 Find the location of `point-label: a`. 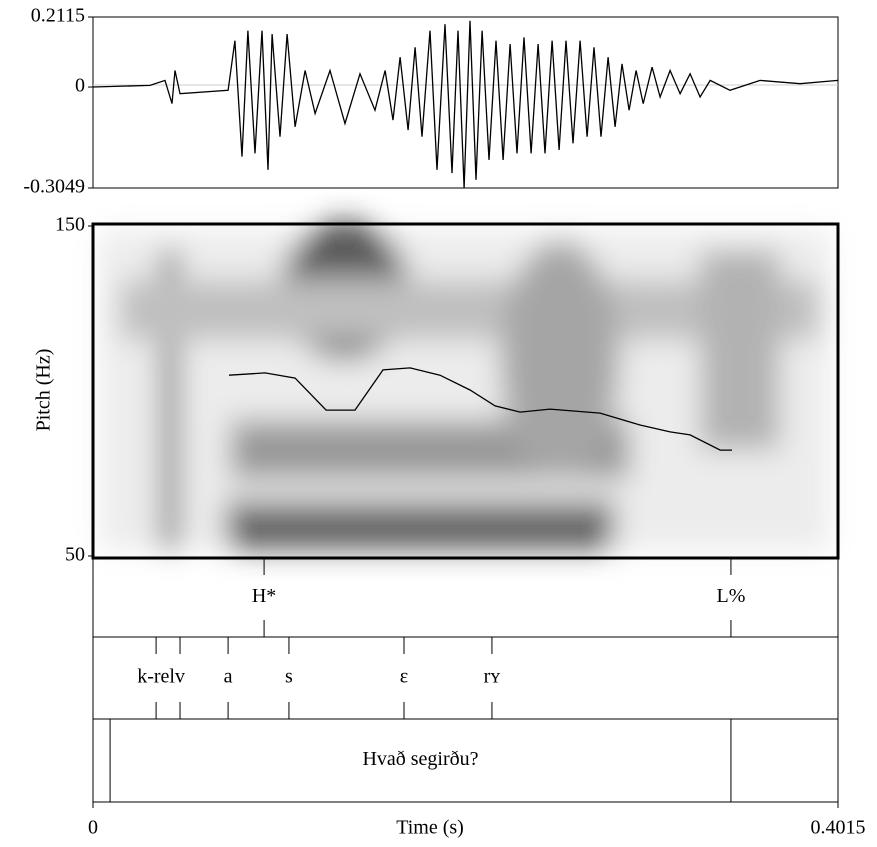

point-label: a is located at coordinates (228, 677).